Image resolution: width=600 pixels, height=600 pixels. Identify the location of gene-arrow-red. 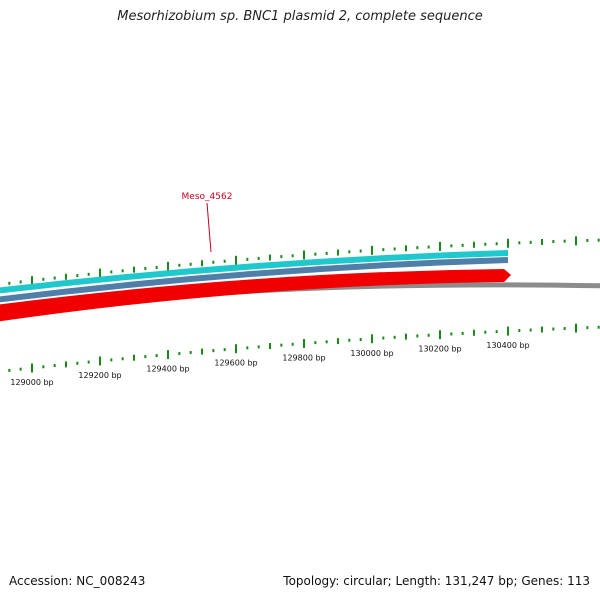
(255, 295).